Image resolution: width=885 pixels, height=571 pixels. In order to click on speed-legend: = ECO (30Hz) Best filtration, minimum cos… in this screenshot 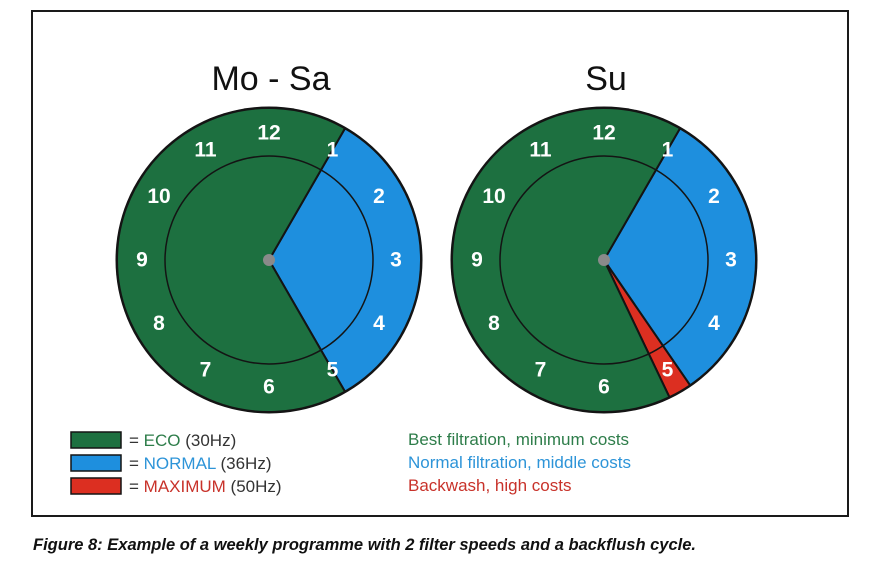, I will do `click(350, 463)`.